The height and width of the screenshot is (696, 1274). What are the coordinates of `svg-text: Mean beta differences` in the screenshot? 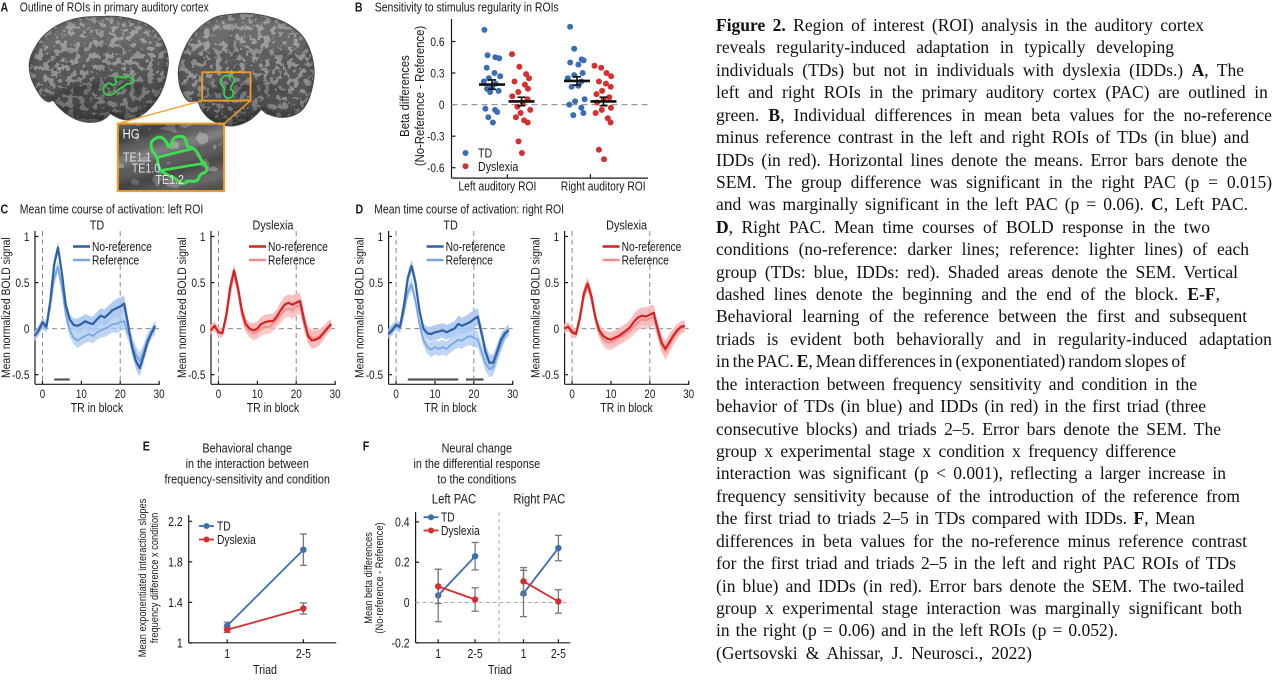 It's located at (369, 577).